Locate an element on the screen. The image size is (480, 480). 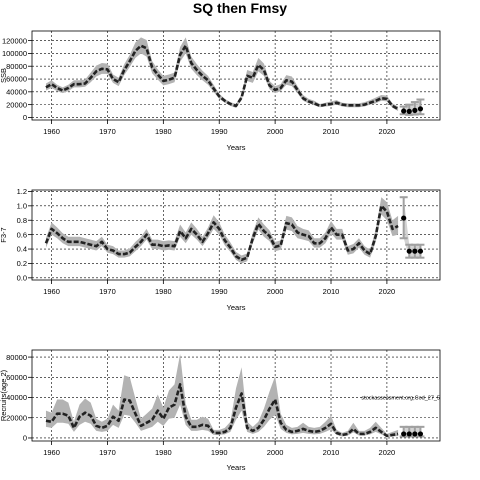
stock-annotation: stockassessment.org,Cod_27_5 is located at coordinates (400, 399).